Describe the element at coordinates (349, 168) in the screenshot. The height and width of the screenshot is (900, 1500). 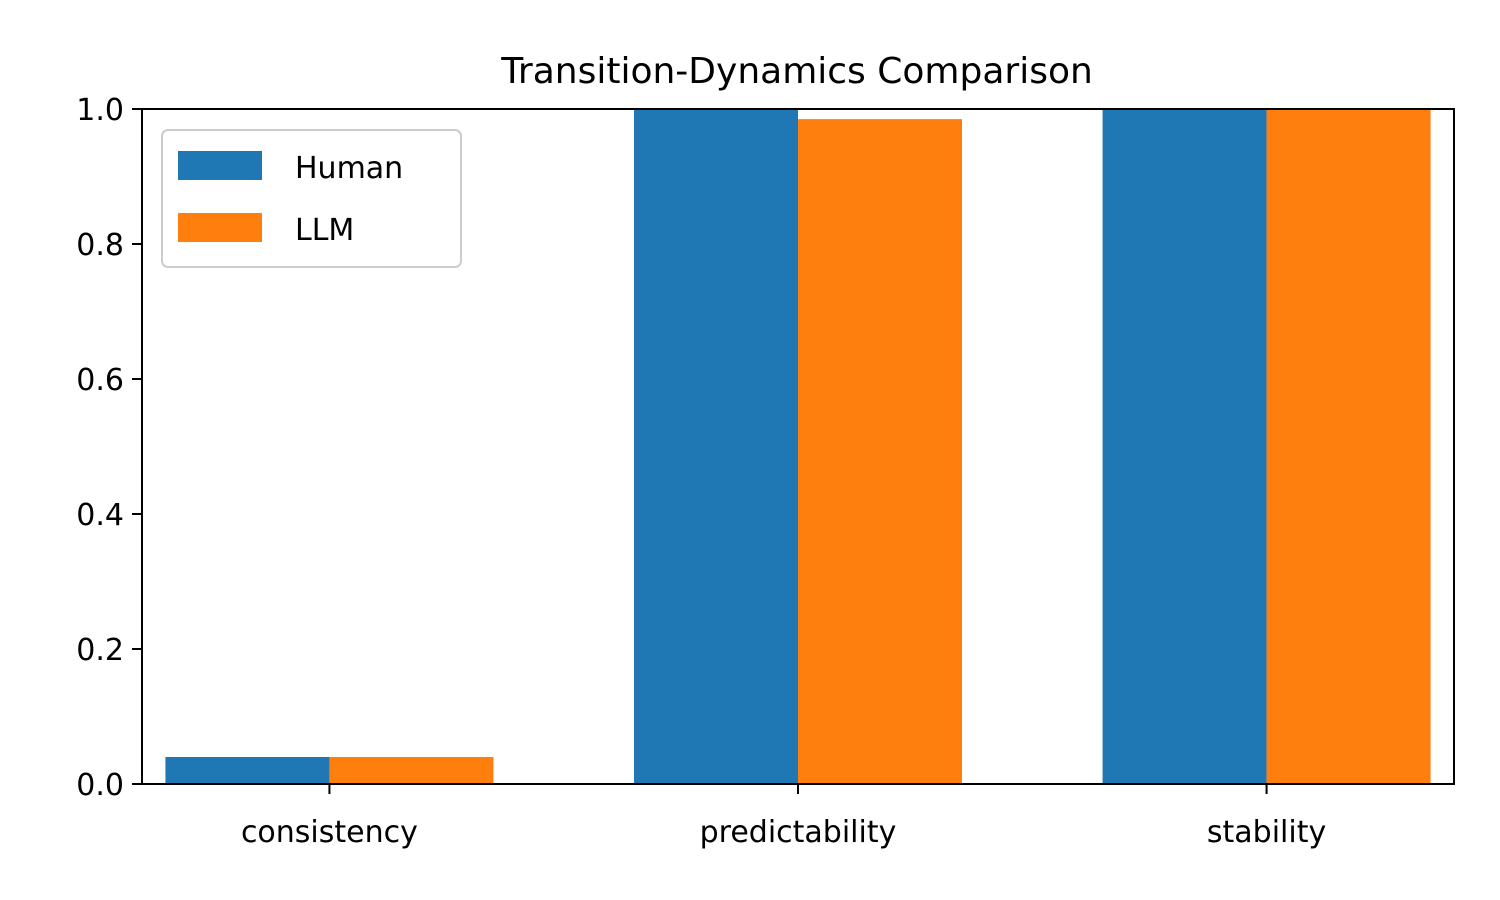
I see `legend-label-human: Human` at that location.